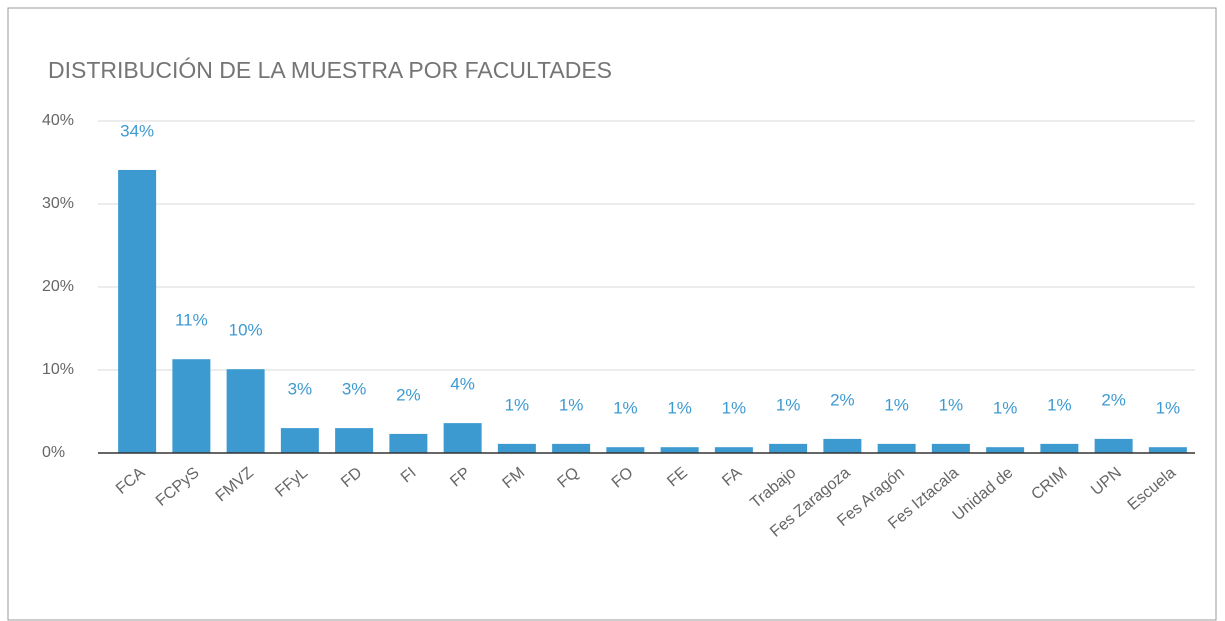 This screenshot has height=621, width=1225. Describe the element at coordinates (58, 286) in the screenshot. I see `y-tick-label: 20%` at that location.